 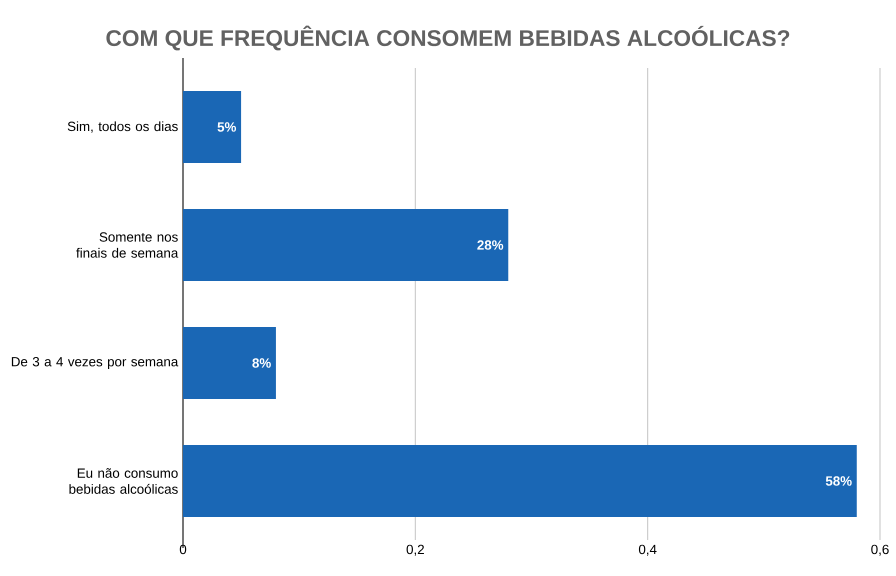 I want to click on x-tick-label: 0,6, so click(x=880, y=550).